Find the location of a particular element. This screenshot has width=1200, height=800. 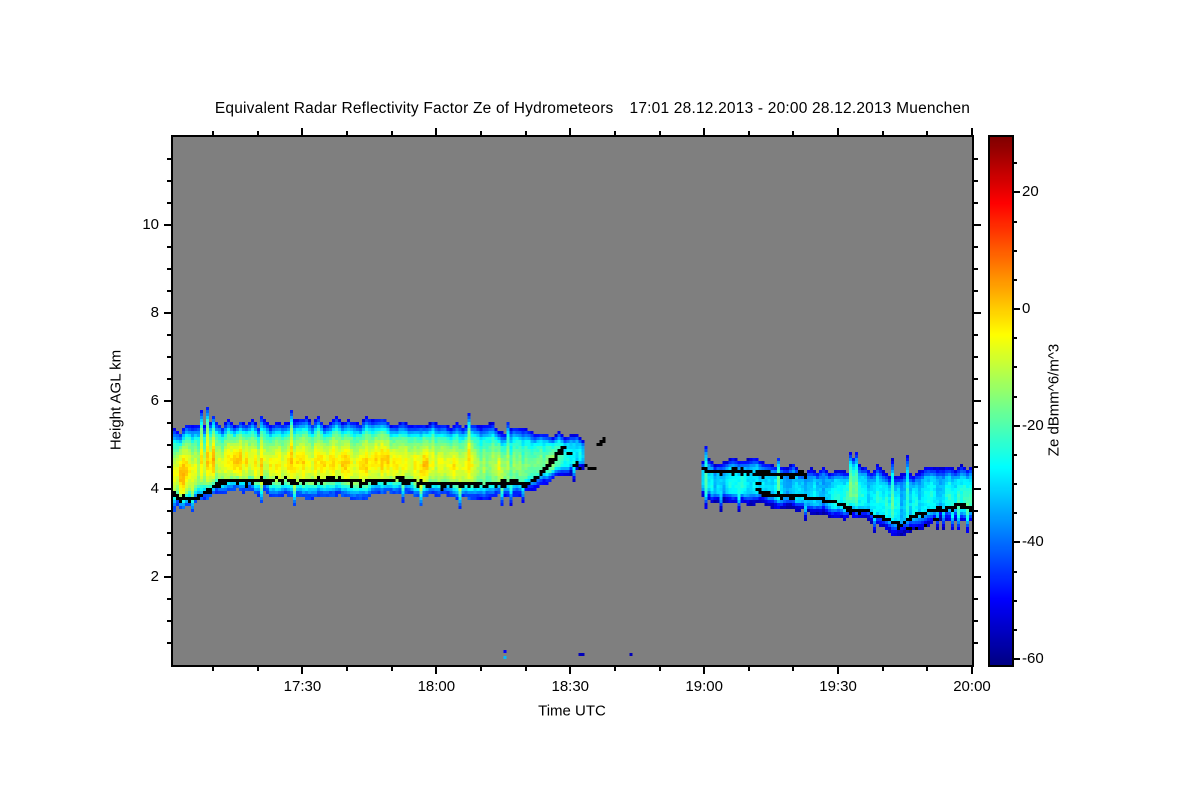

colorbar-gradient-canvas is located at coordinates (1001, 401).